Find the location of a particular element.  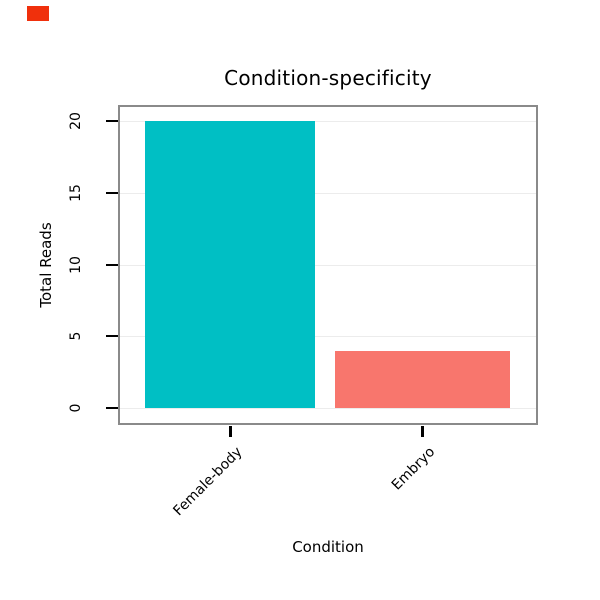

red-marker is located at coordinates (38, 13).